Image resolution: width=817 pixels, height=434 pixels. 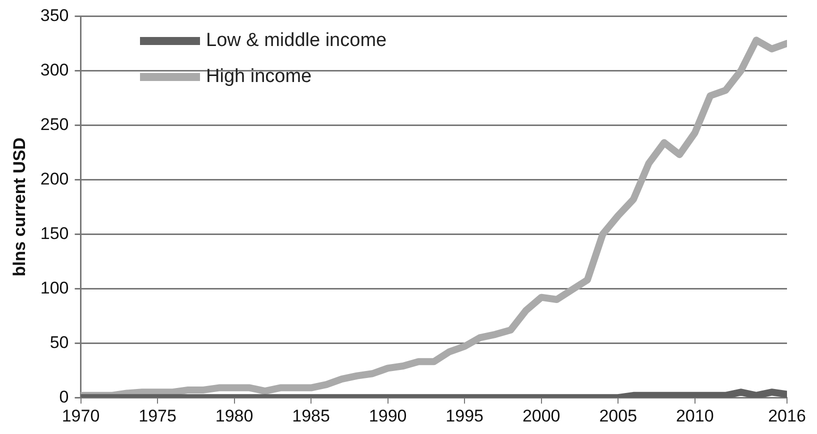 What do you see at coordinates (296, 41) in the screenshot?
I see `legend-label: Low & middle income` at bounding box center [296, 41].